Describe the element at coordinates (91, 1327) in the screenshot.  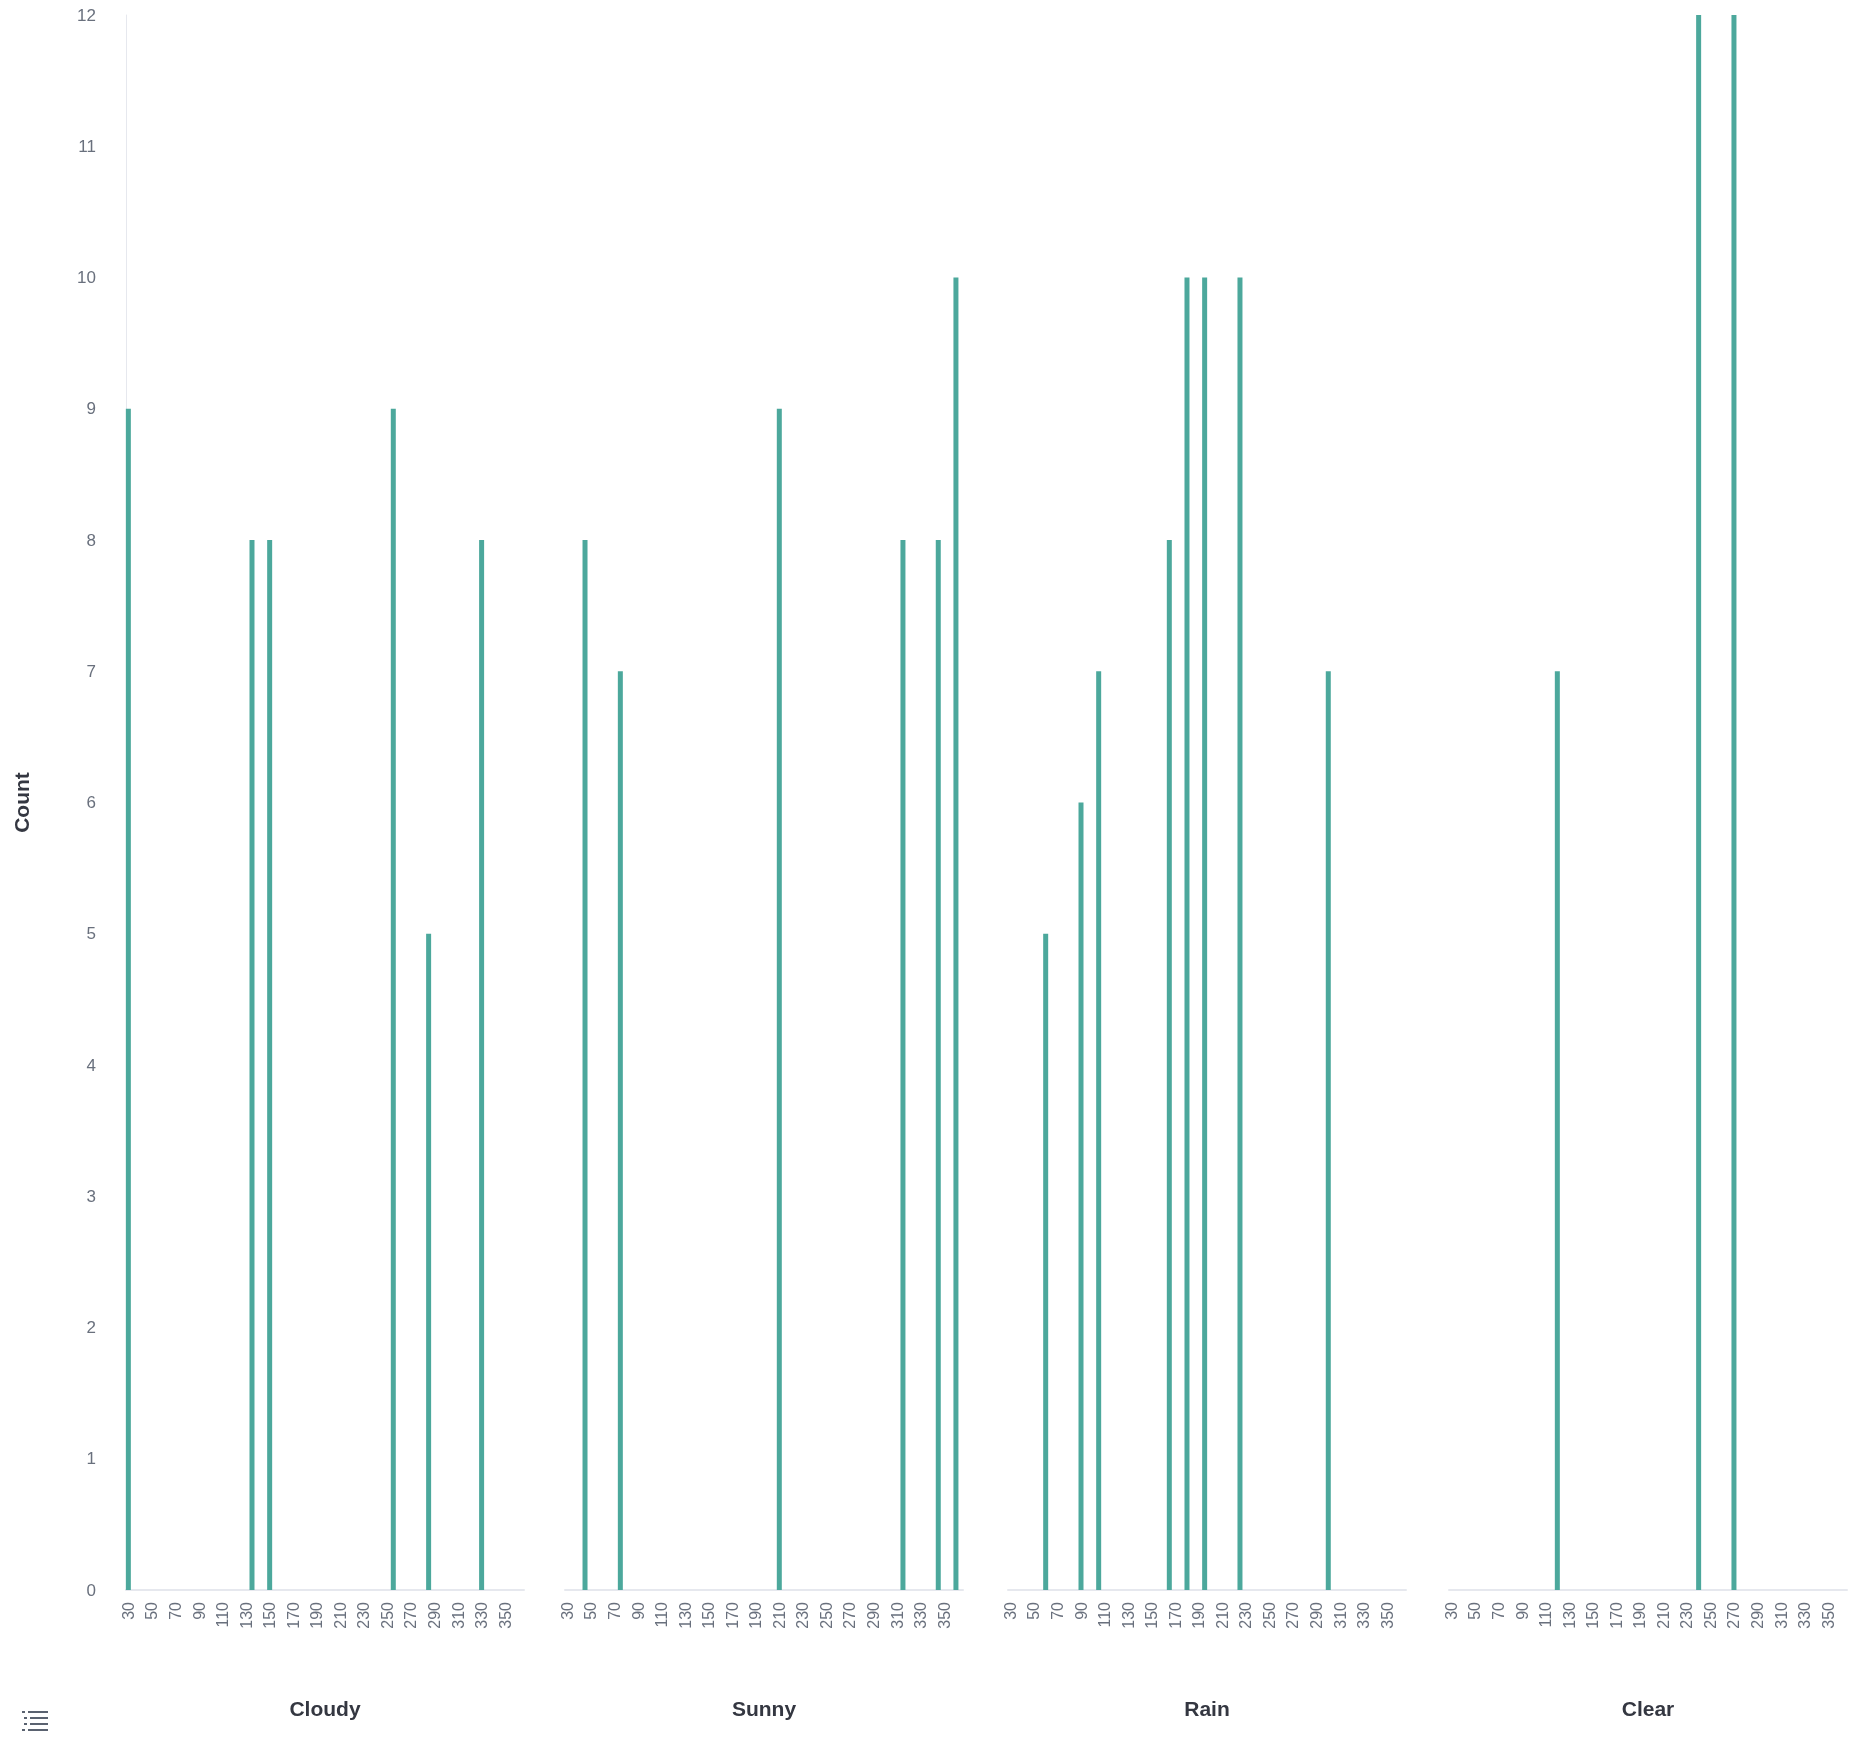
I see `y-tick-label: 2` at that location.